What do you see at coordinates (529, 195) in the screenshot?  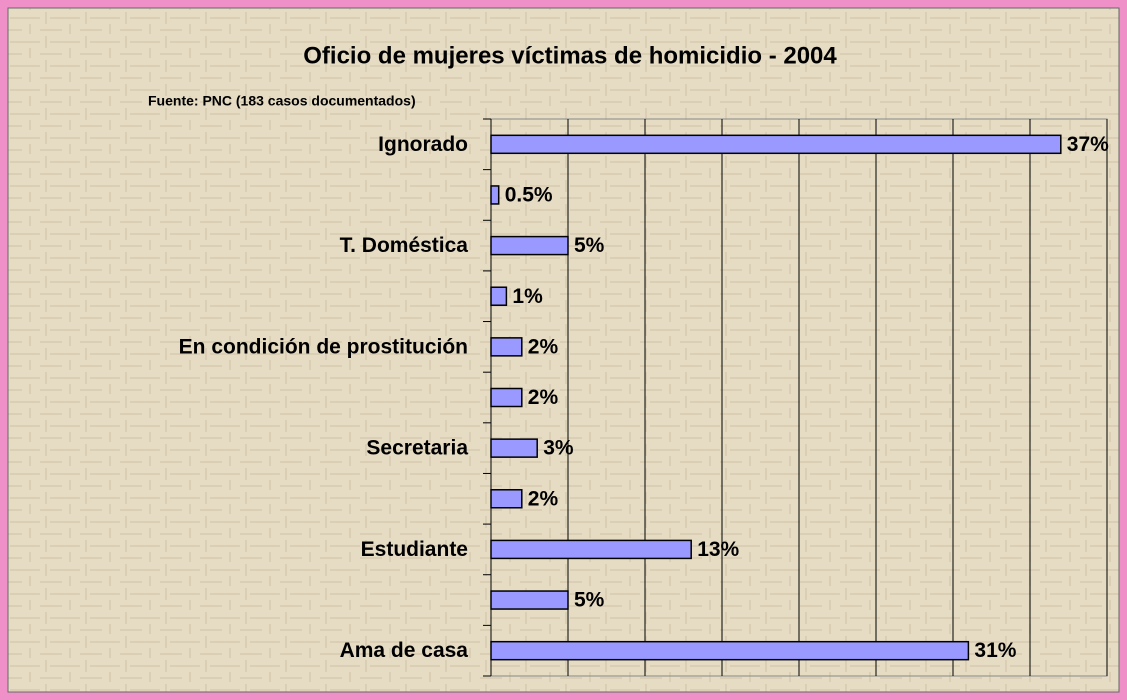 I see `value-label: 0.5%` at bounding box center [529, 195].